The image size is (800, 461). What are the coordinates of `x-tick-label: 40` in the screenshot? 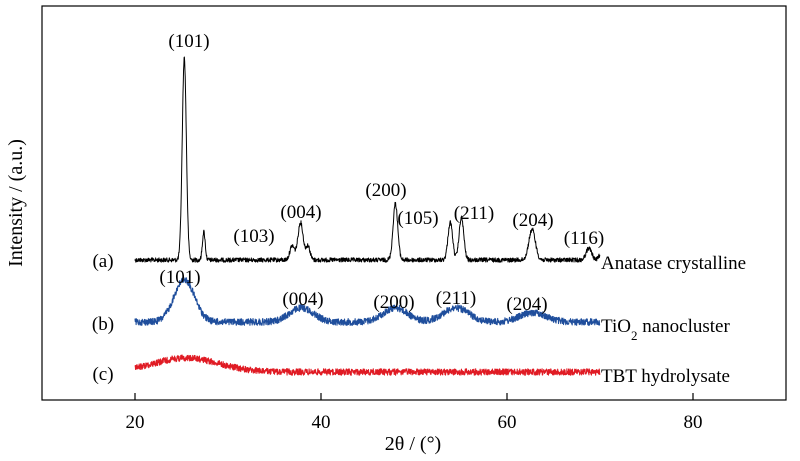 It's located at (321, 422).